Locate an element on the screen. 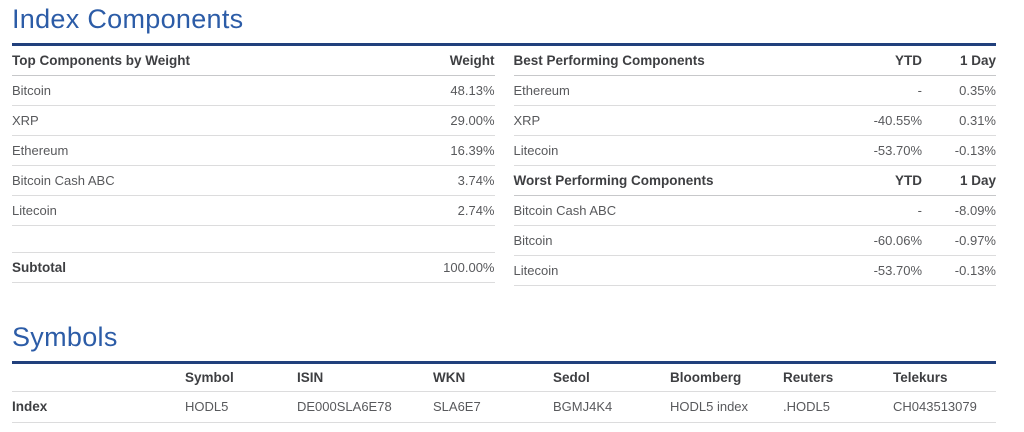  reuters-value: .HODL5 is located at coordinates (806, 406).